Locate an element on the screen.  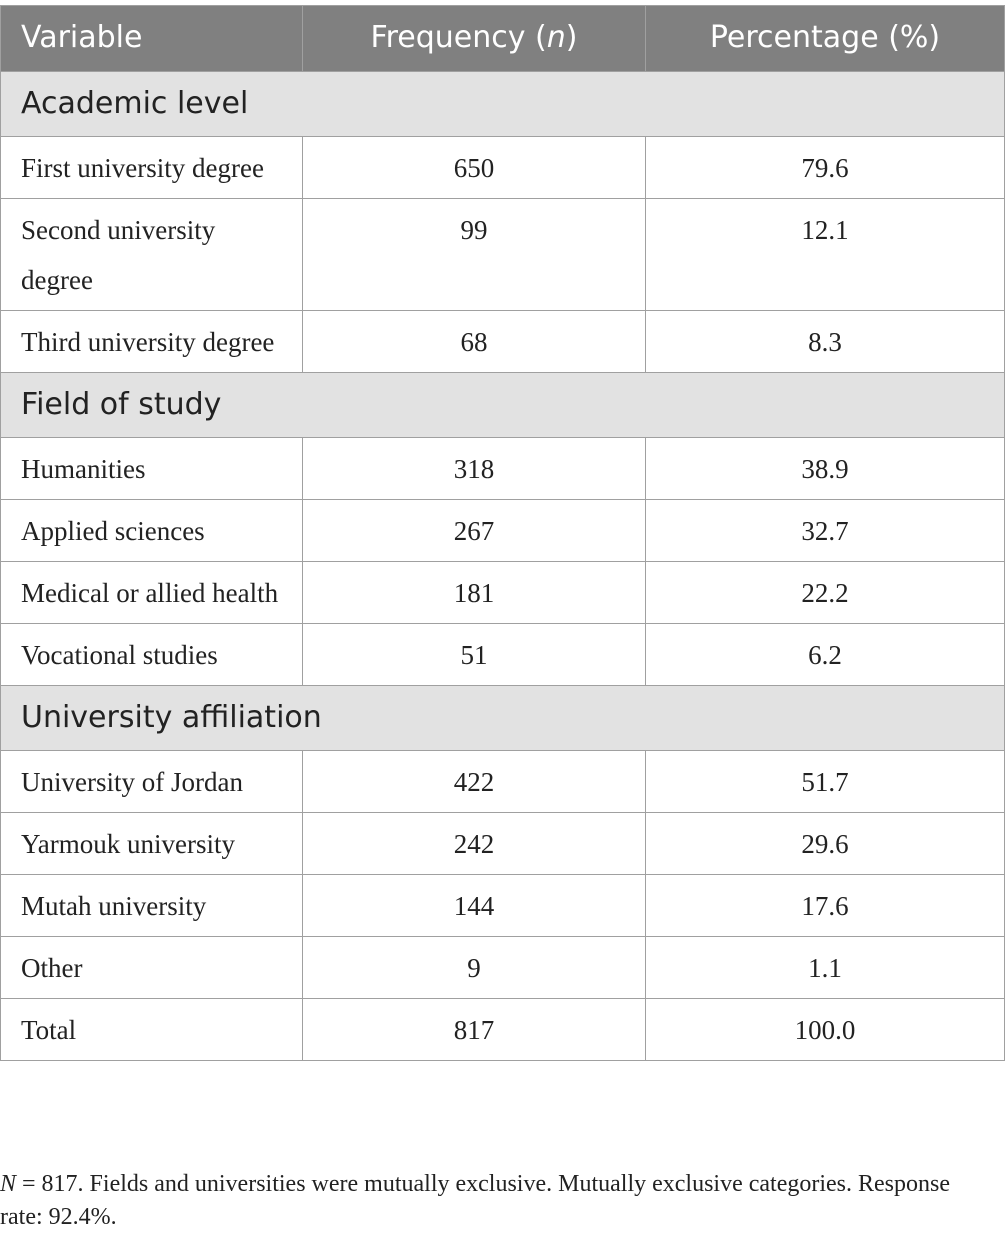
data-row: First university degree 650 79.6 is located at coordinates (502, 167).